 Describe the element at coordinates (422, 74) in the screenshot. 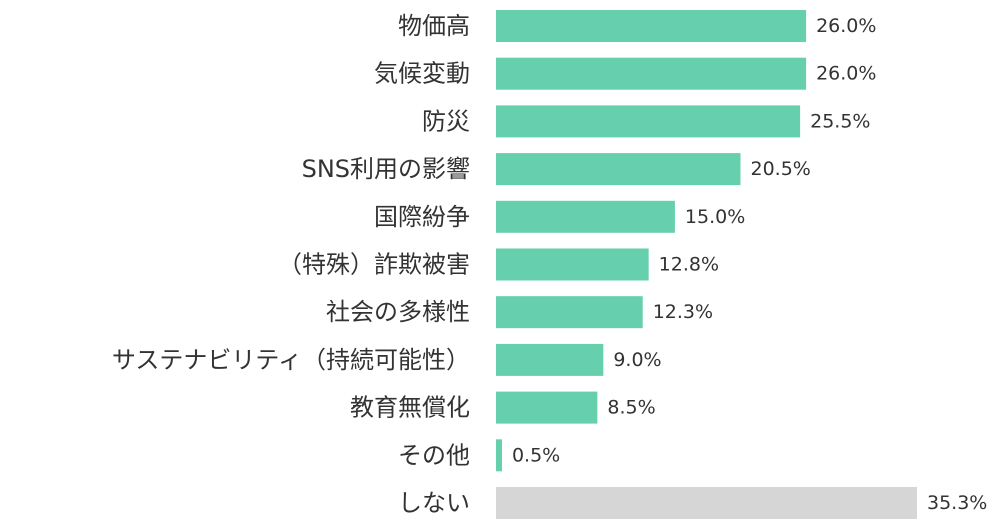

I see `category-label: 気候変動` at that location.